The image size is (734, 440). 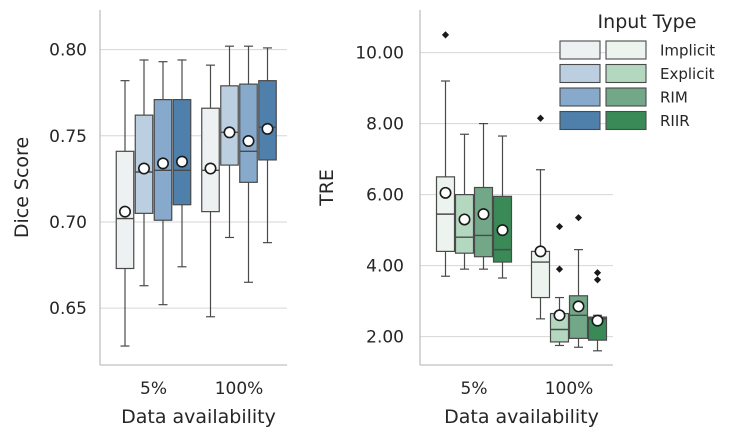 I want to click on y-tick-label: 2.00, so click(x=385, y=338).